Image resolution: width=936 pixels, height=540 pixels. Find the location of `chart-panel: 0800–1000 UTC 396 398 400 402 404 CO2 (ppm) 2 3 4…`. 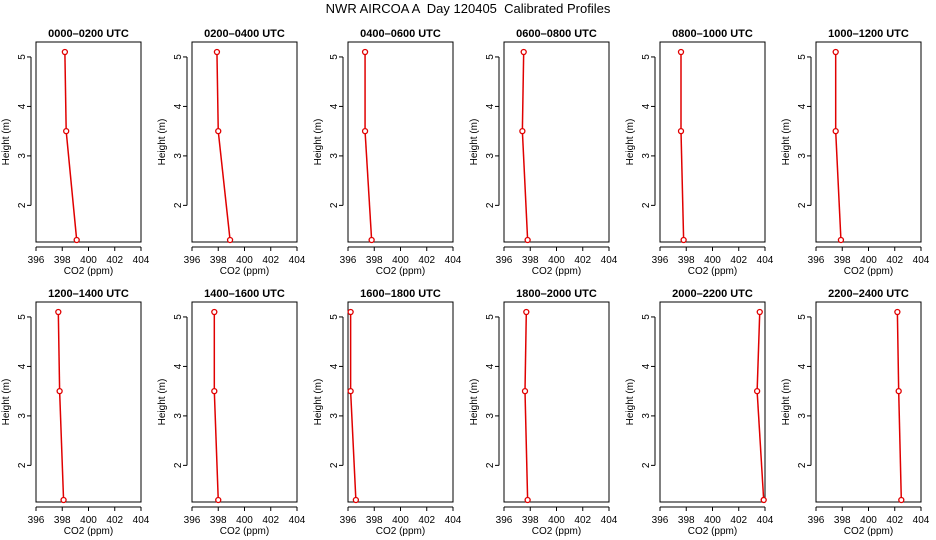

chart-panel: 0800–1000 UTC 396 398 400 402 404 CO2 (ppm) 2 3 4… is located at coordinates (699, 152).